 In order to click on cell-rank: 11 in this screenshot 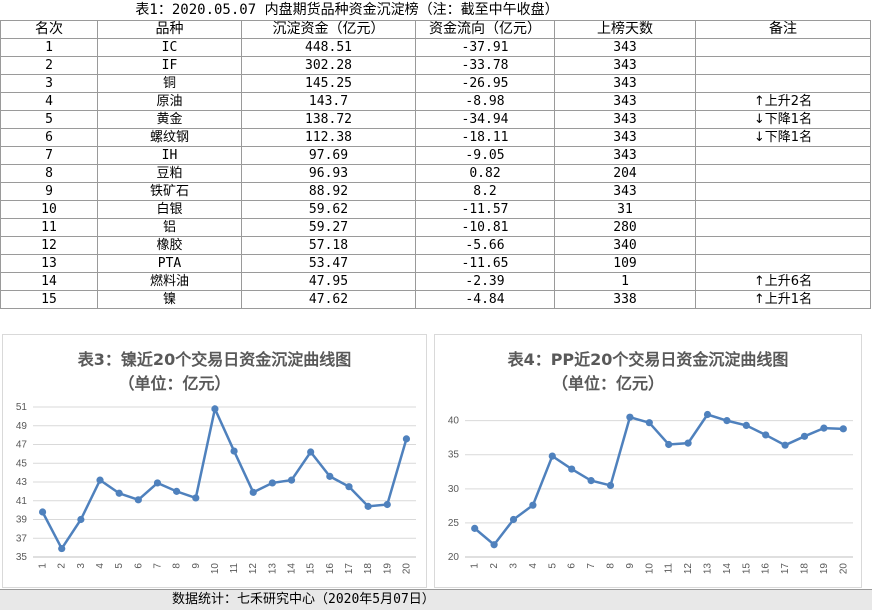, I will do `click(49, 227)`.